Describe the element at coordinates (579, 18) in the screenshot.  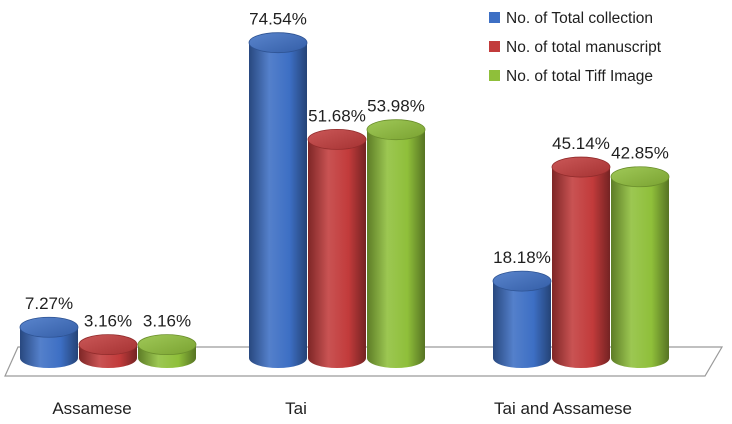
I see `legend-label: No. of Total collection` at that location.